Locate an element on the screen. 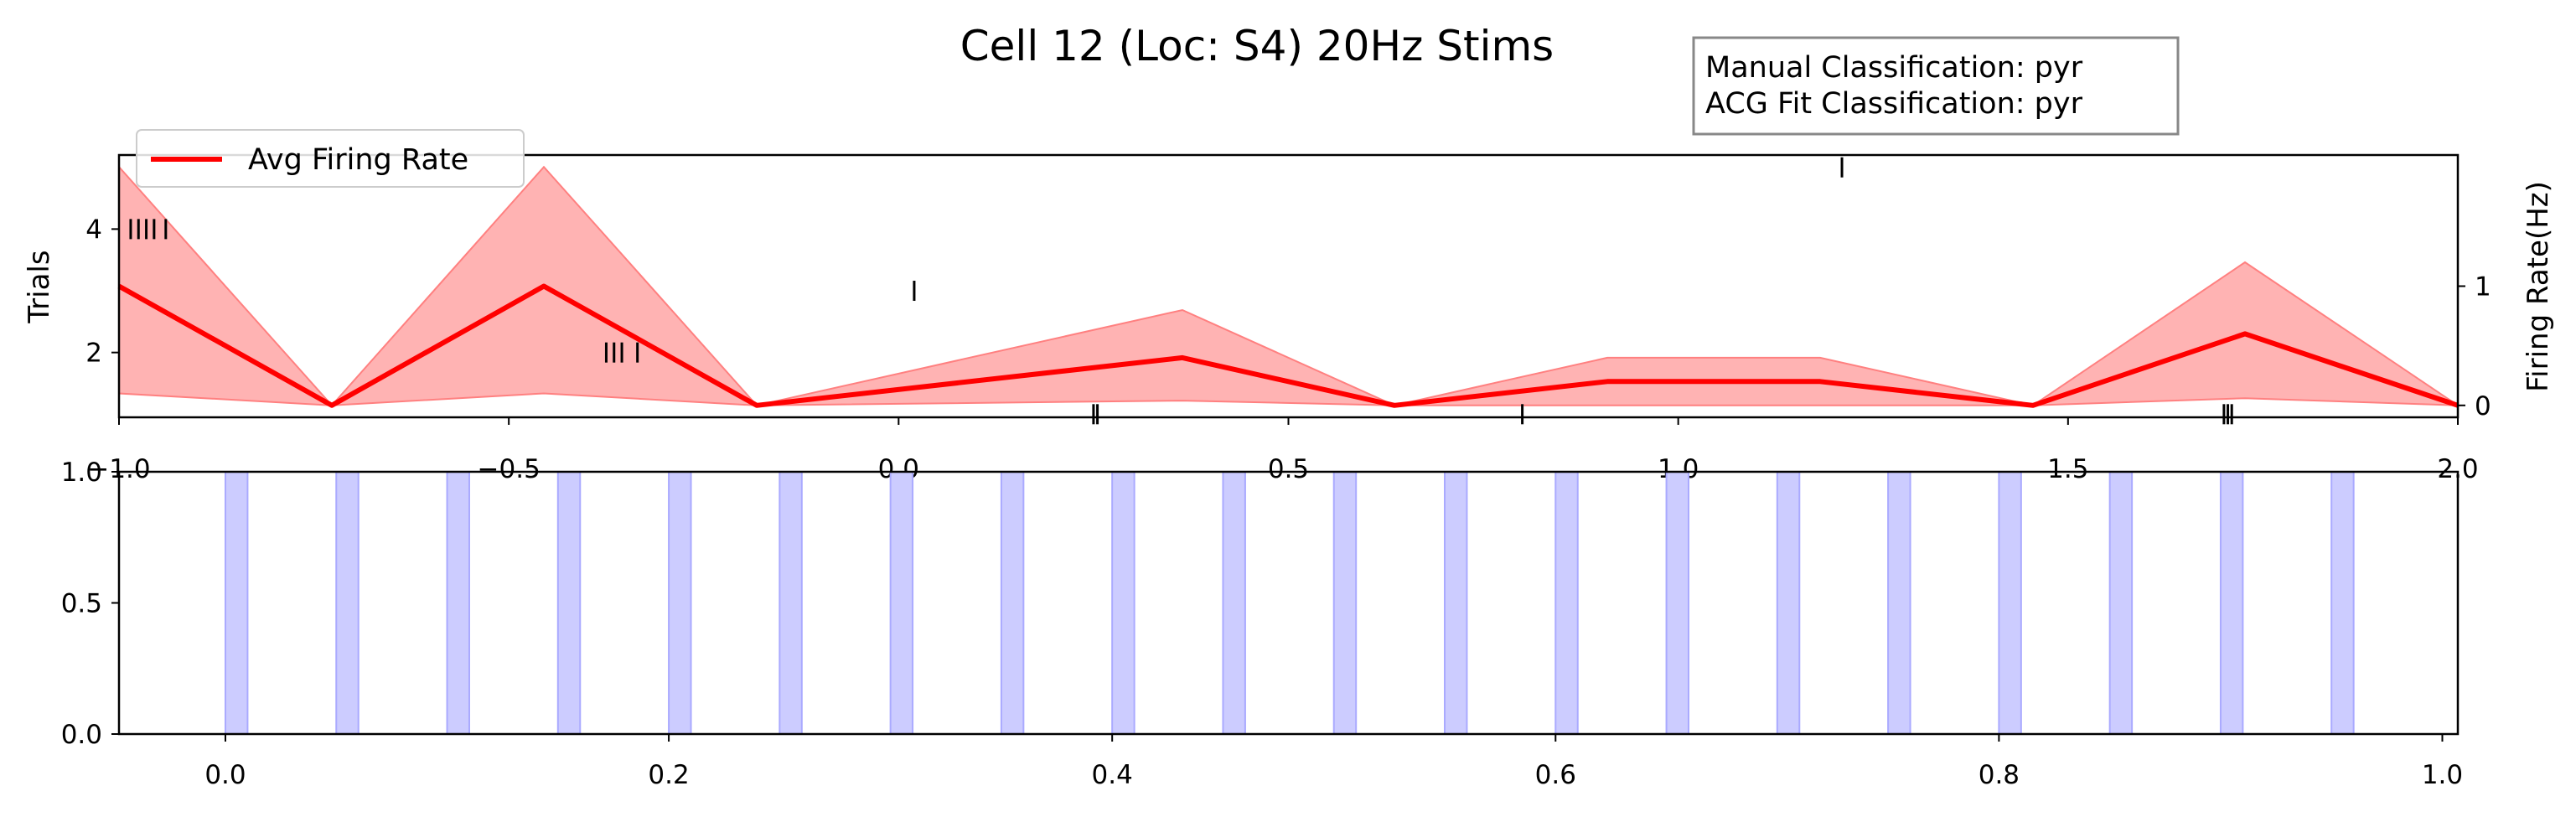  acg-classification-label: ACG Fit Classification: pyr is located at coordinates (1894, 104).